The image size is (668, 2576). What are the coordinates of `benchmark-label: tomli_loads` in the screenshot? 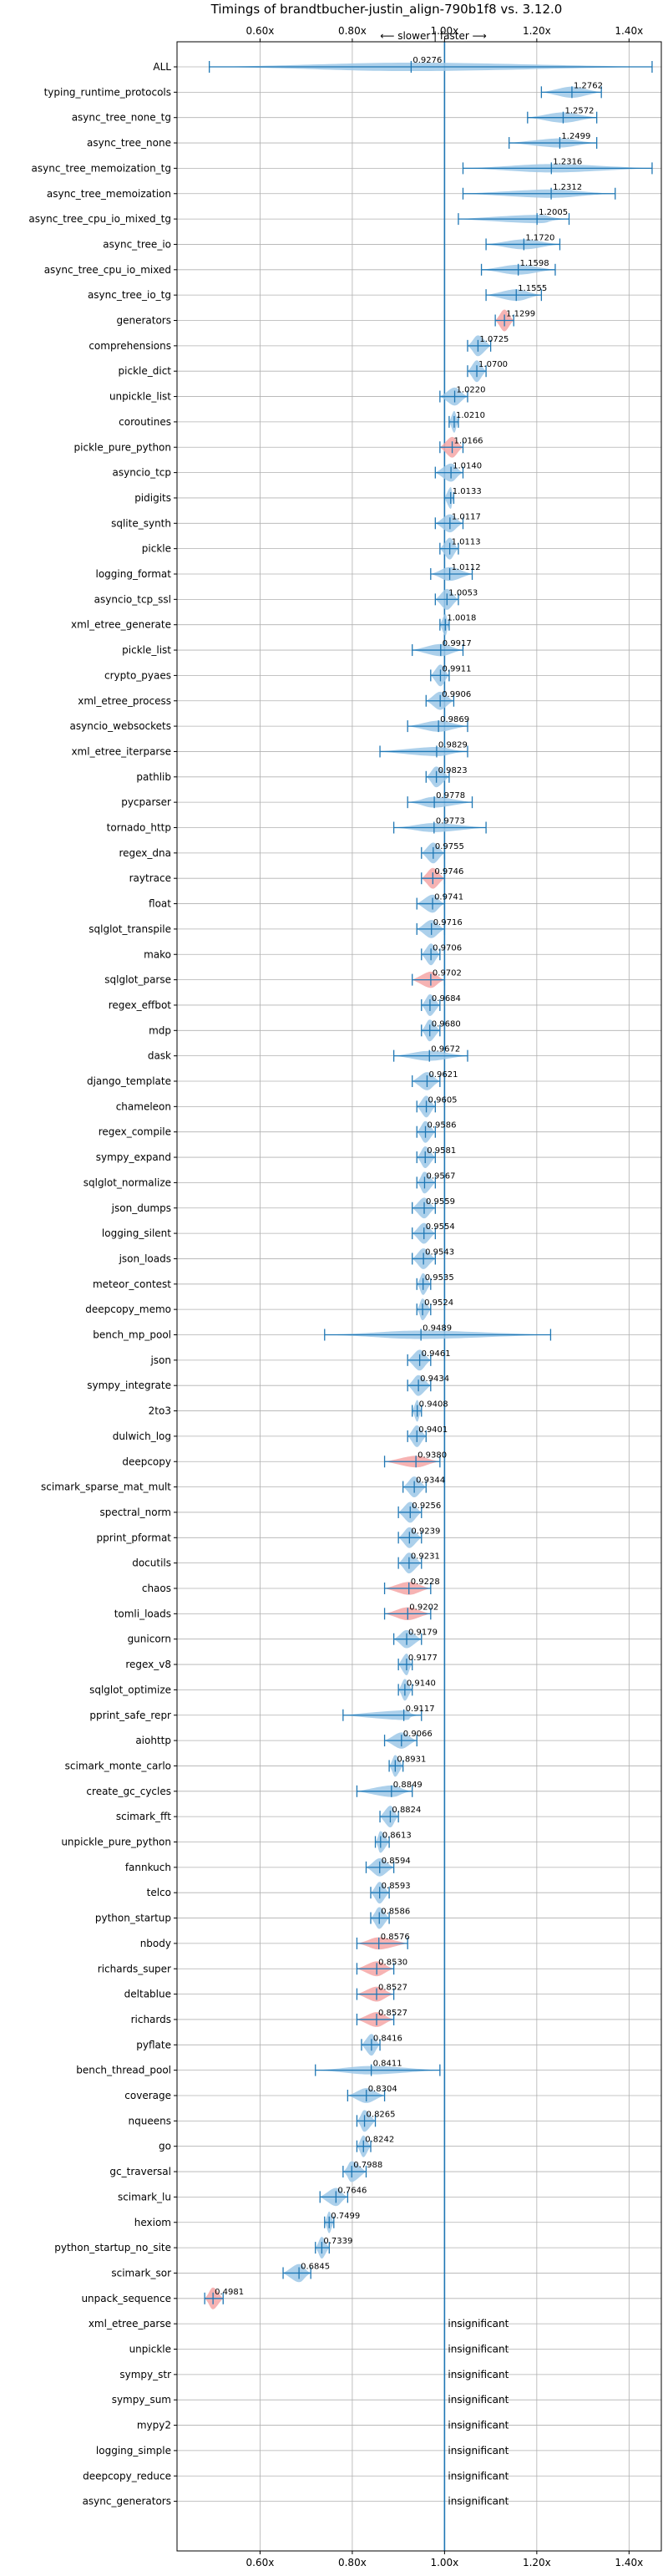 It's located at (142, 1613).